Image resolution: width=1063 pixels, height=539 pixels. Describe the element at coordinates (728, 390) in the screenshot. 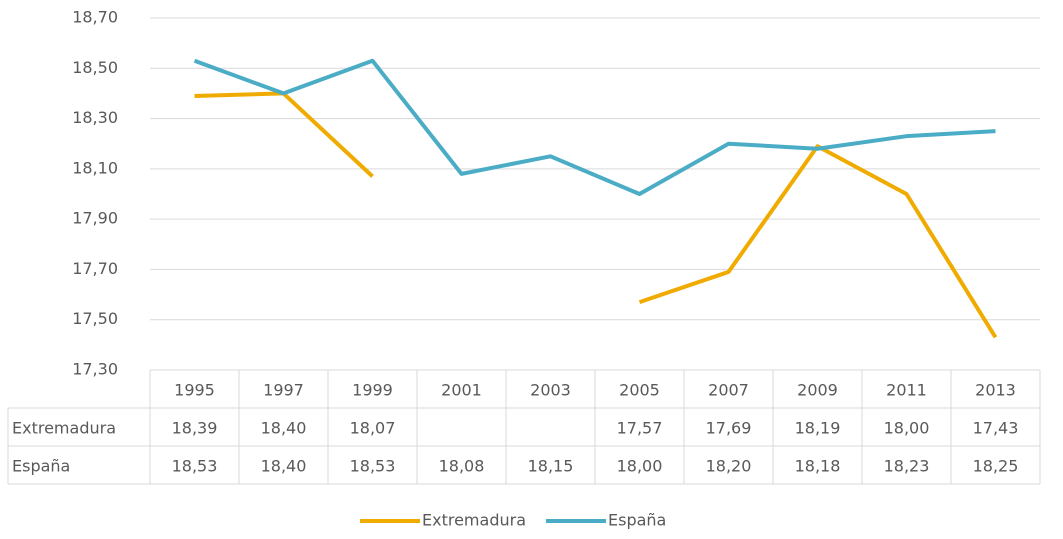

I see `x-tick-label: 2007` at that location.